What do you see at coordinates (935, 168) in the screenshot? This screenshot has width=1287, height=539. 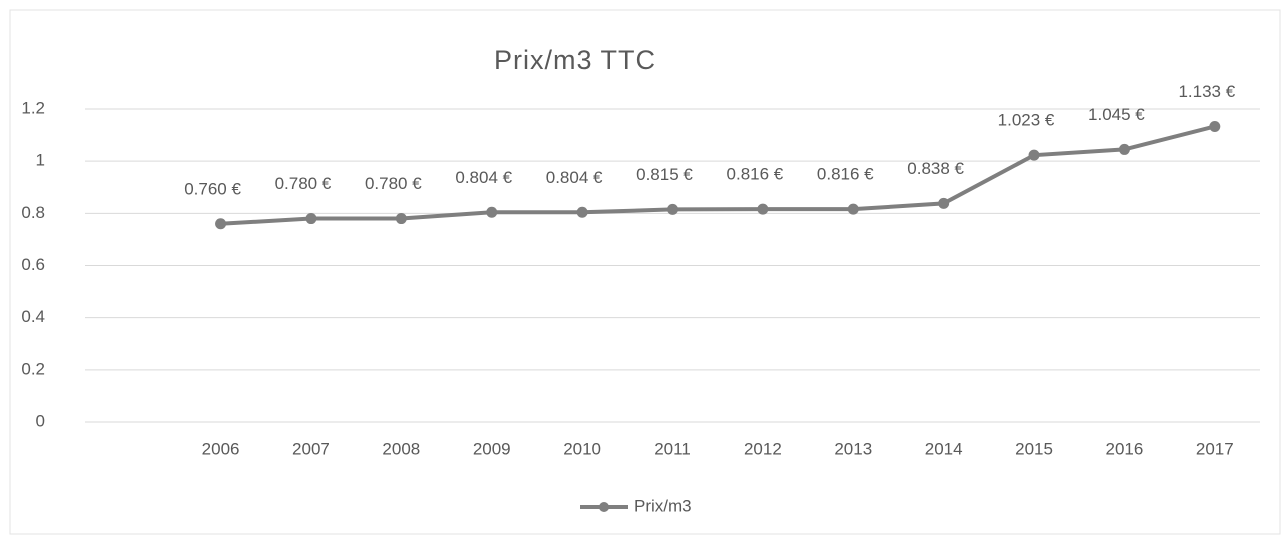 I see `data-label: 0.838 €` at bounding box center [935, 168].